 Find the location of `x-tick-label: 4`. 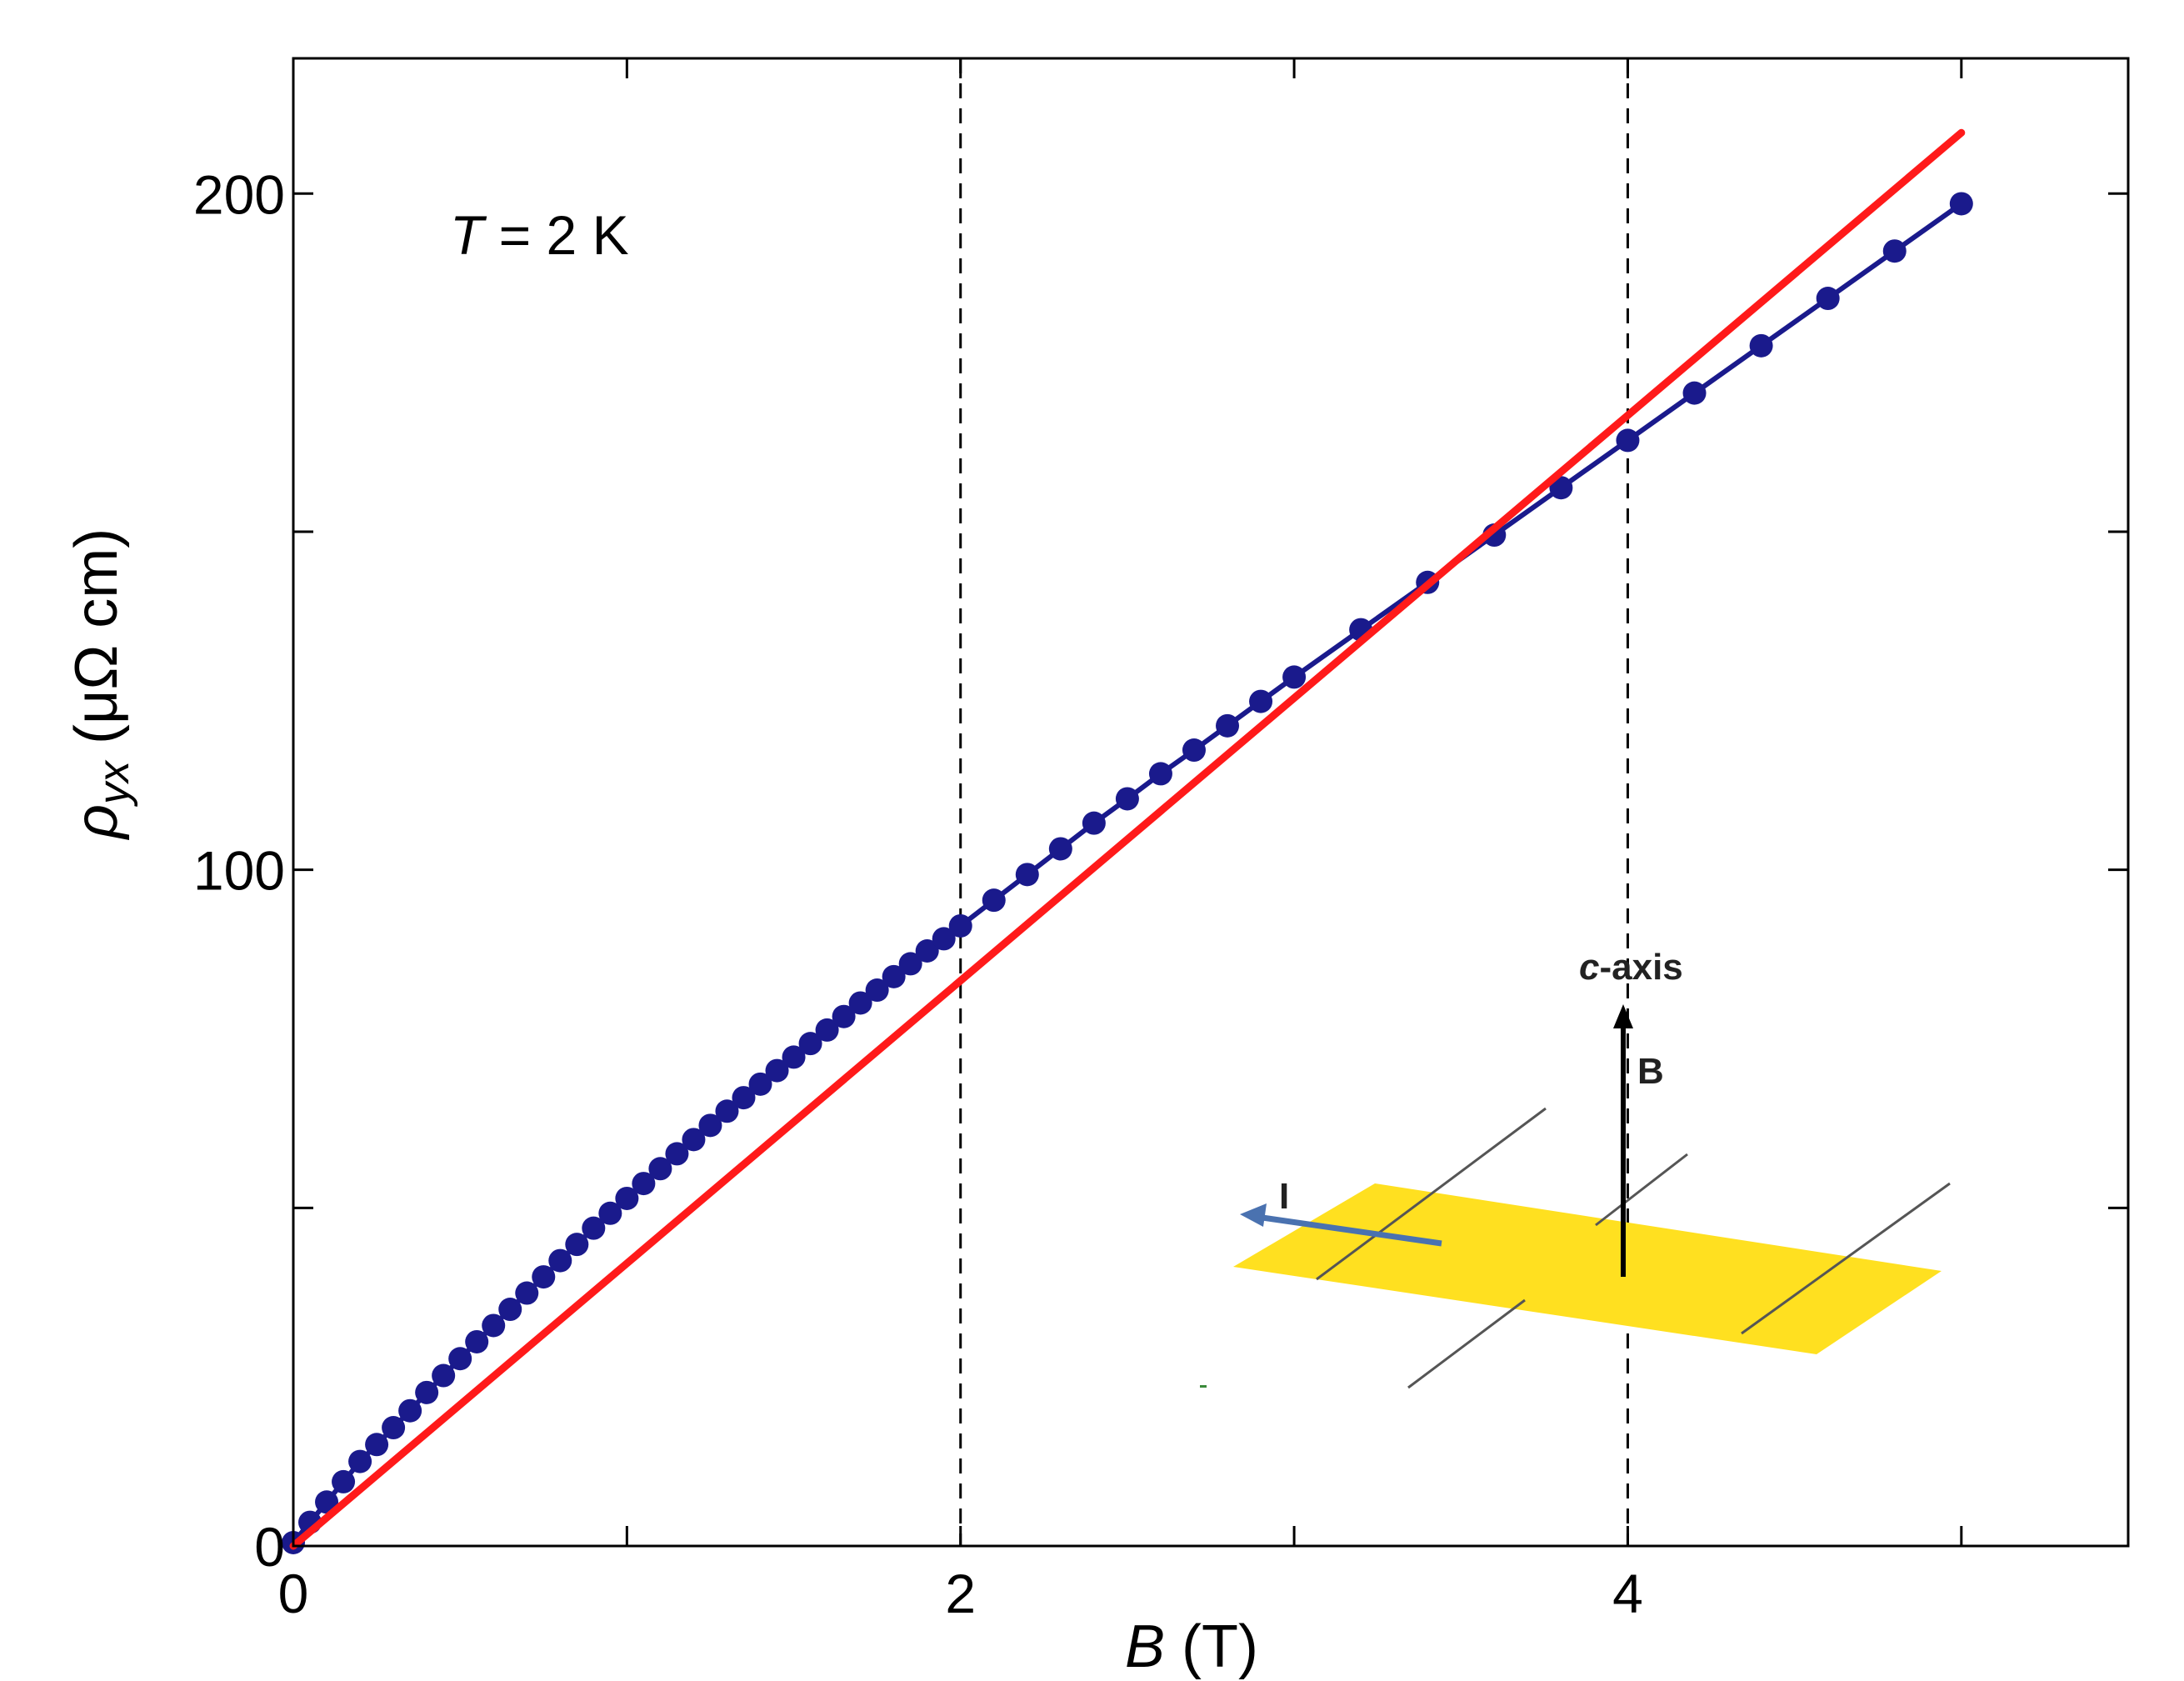

x-tick-label: 4 is located at coordinates (1627, 1593).